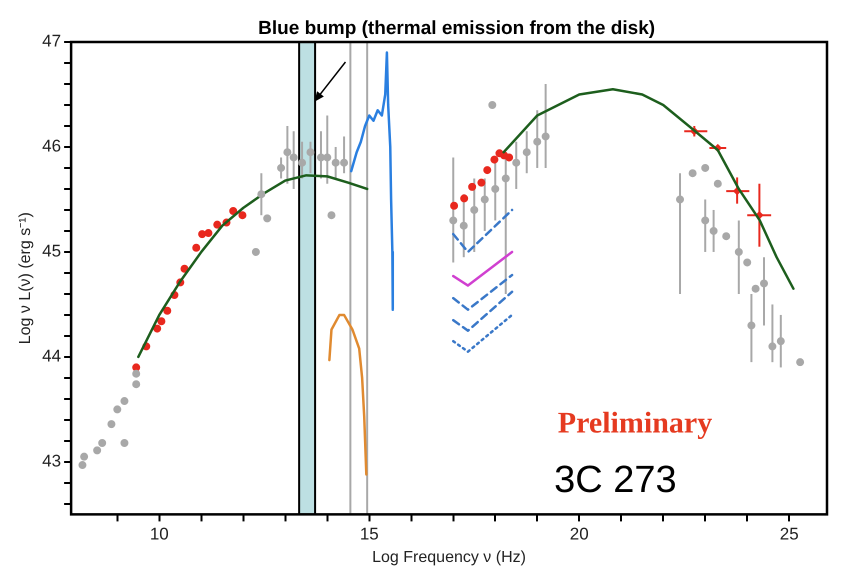  I want to click on y-tick-label: 47, so click(52, 41).